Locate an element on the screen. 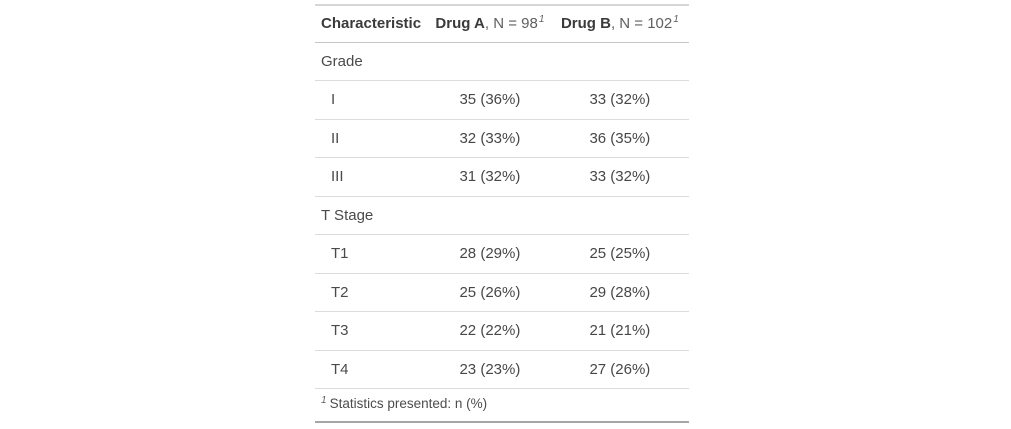 The image size is (1011, 429). footnote-text: Statistics presented: n (%) is located at coordinates (408, 403).